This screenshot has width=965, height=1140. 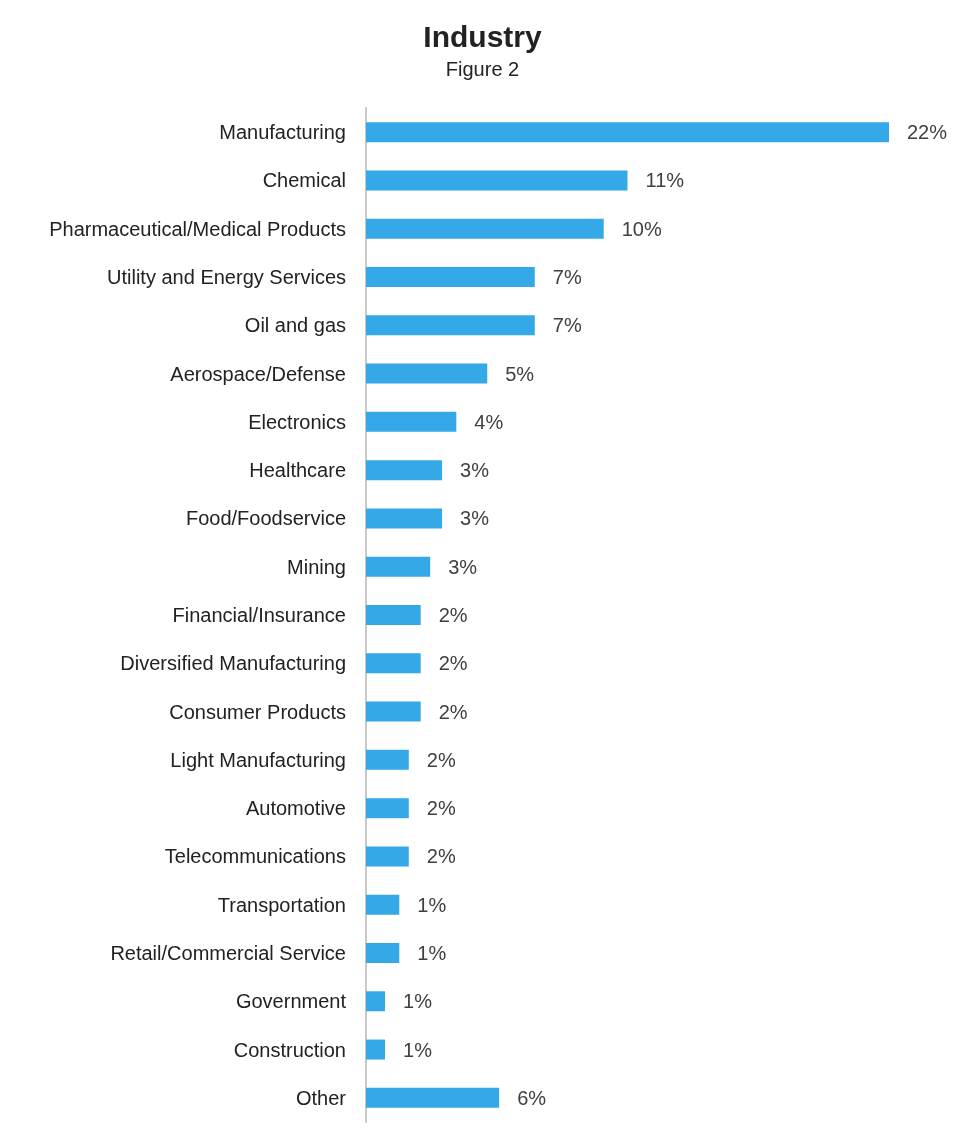 What do you see at coordinates (265, 518) in the screenshot?
I see `y-tick-label: Food/Foodservice` at bounding box center [265, 518].